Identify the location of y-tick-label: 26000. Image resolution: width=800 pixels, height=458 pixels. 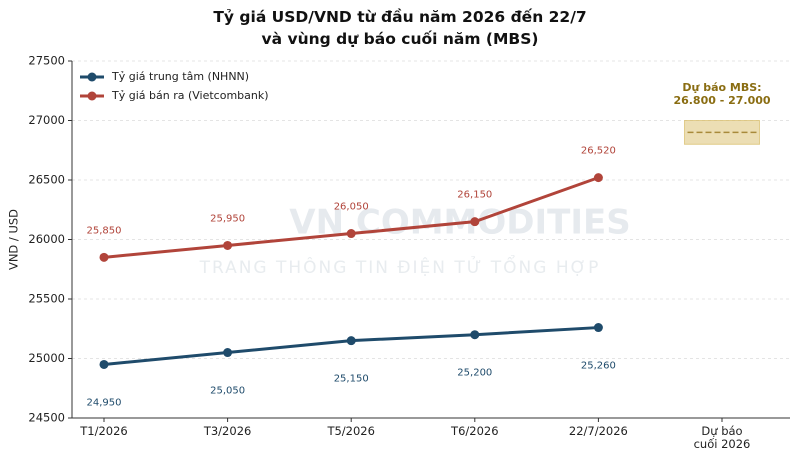
(46, 239).